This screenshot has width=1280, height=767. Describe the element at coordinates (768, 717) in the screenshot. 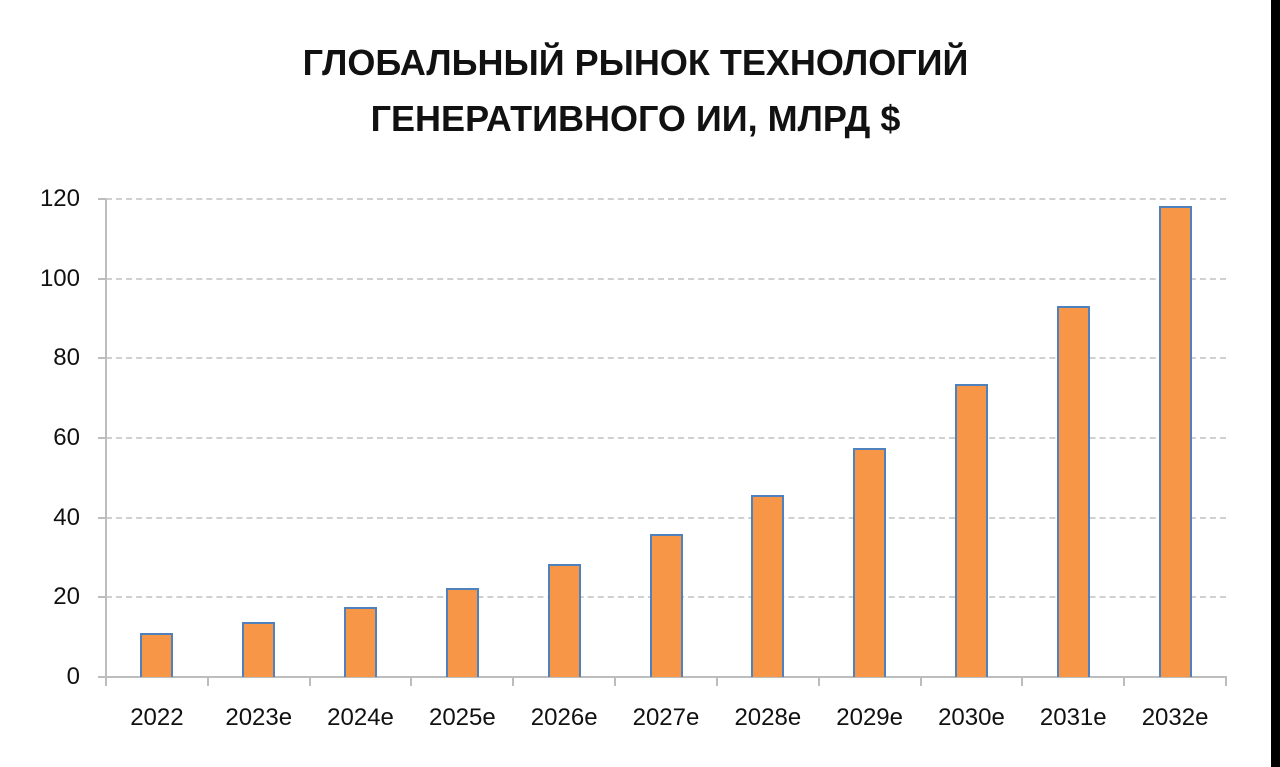

I see `x-tick-label: 2028e` at that location.